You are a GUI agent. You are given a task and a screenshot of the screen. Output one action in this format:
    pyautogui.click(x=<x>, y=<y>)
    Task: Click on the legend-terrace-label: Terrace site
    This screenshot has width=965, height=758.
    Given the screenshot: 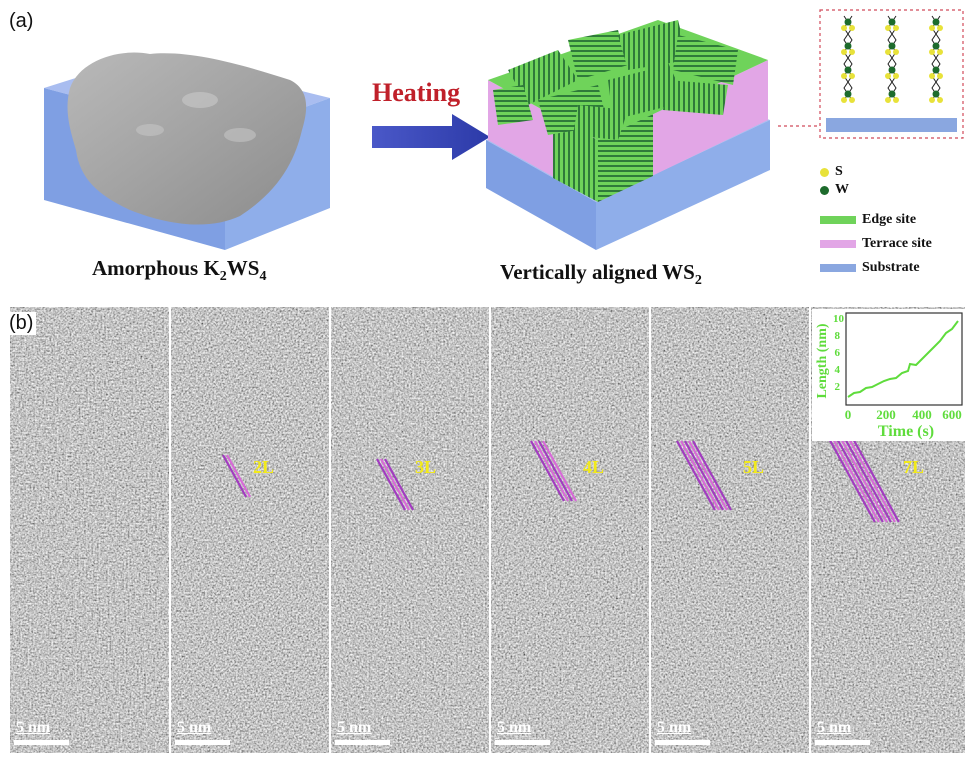 What is the action you would take?
    pyautogui.click(x=897, y=243)
    